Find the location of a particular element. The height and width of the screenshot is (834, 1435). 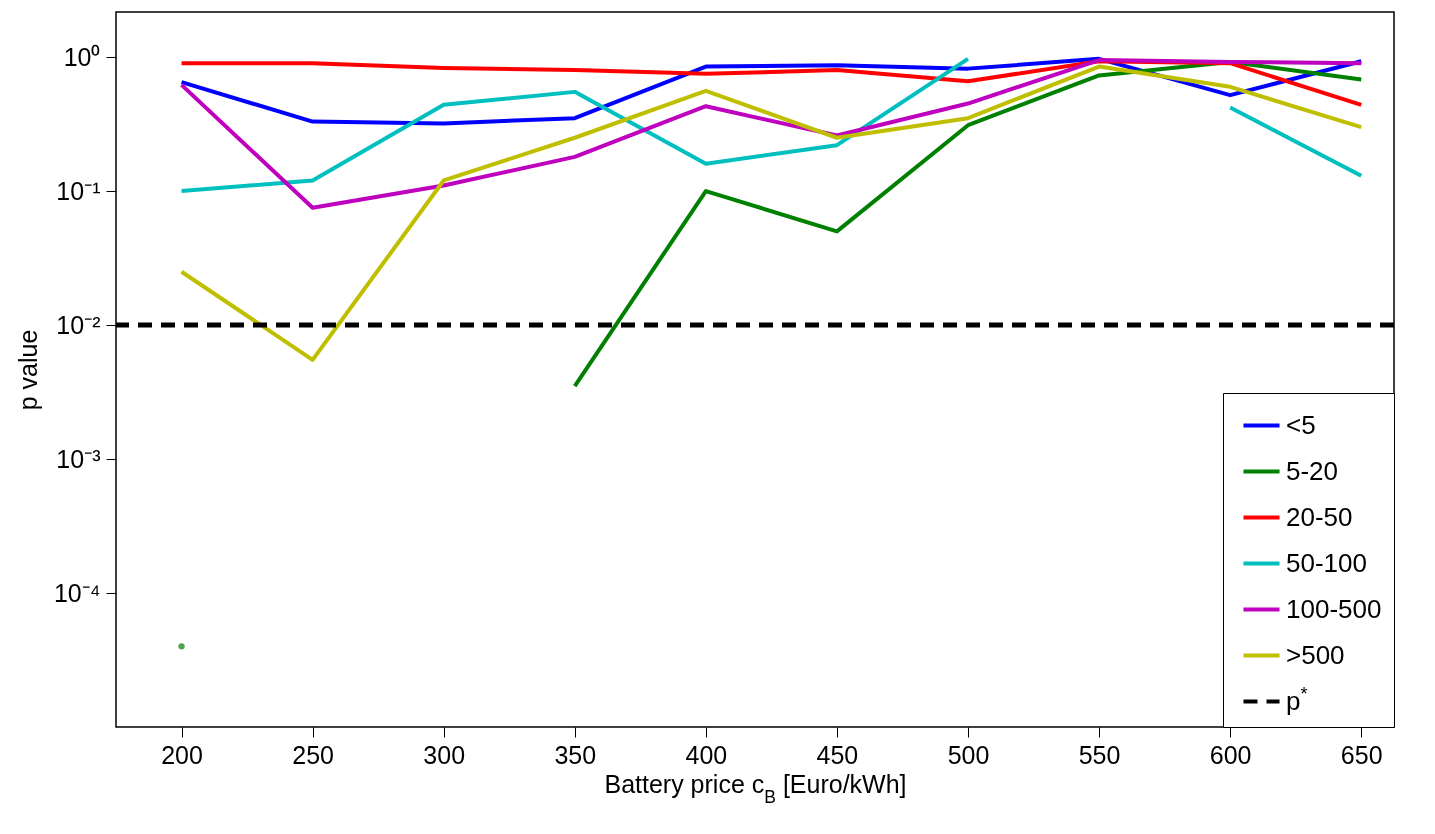

x-tick-label: 500 is located at coordinates (968, 754).